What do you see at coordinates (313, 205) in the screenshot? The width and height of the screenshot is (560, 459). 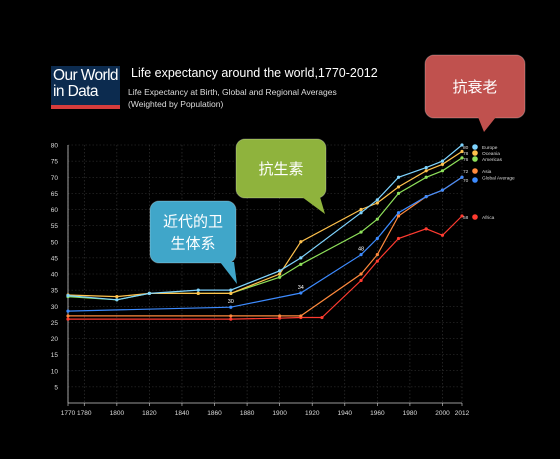 I see `callout-antibiotics-pointer` at bounding box center [313, 205].